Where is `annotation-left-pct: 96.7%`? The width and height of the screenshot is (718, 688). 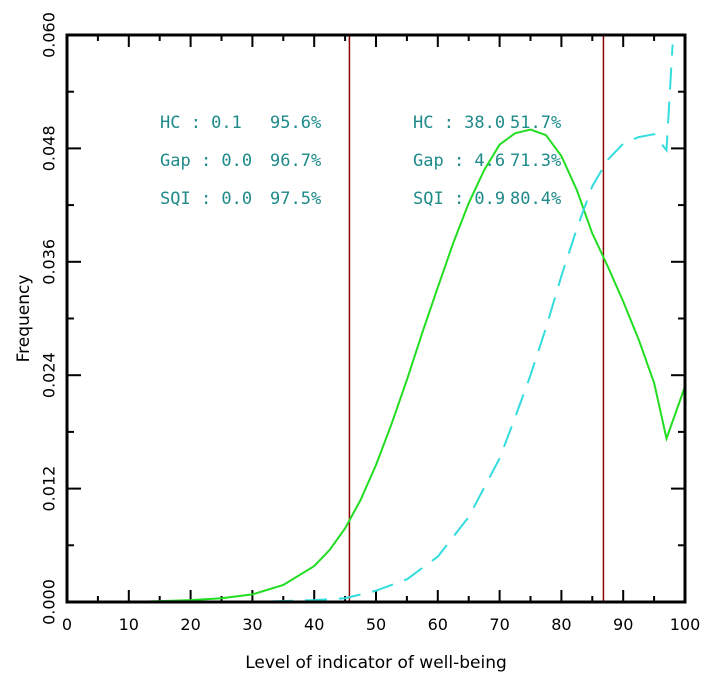
annotation-left-pct: 96.7% is located at coordinates (295, 161).